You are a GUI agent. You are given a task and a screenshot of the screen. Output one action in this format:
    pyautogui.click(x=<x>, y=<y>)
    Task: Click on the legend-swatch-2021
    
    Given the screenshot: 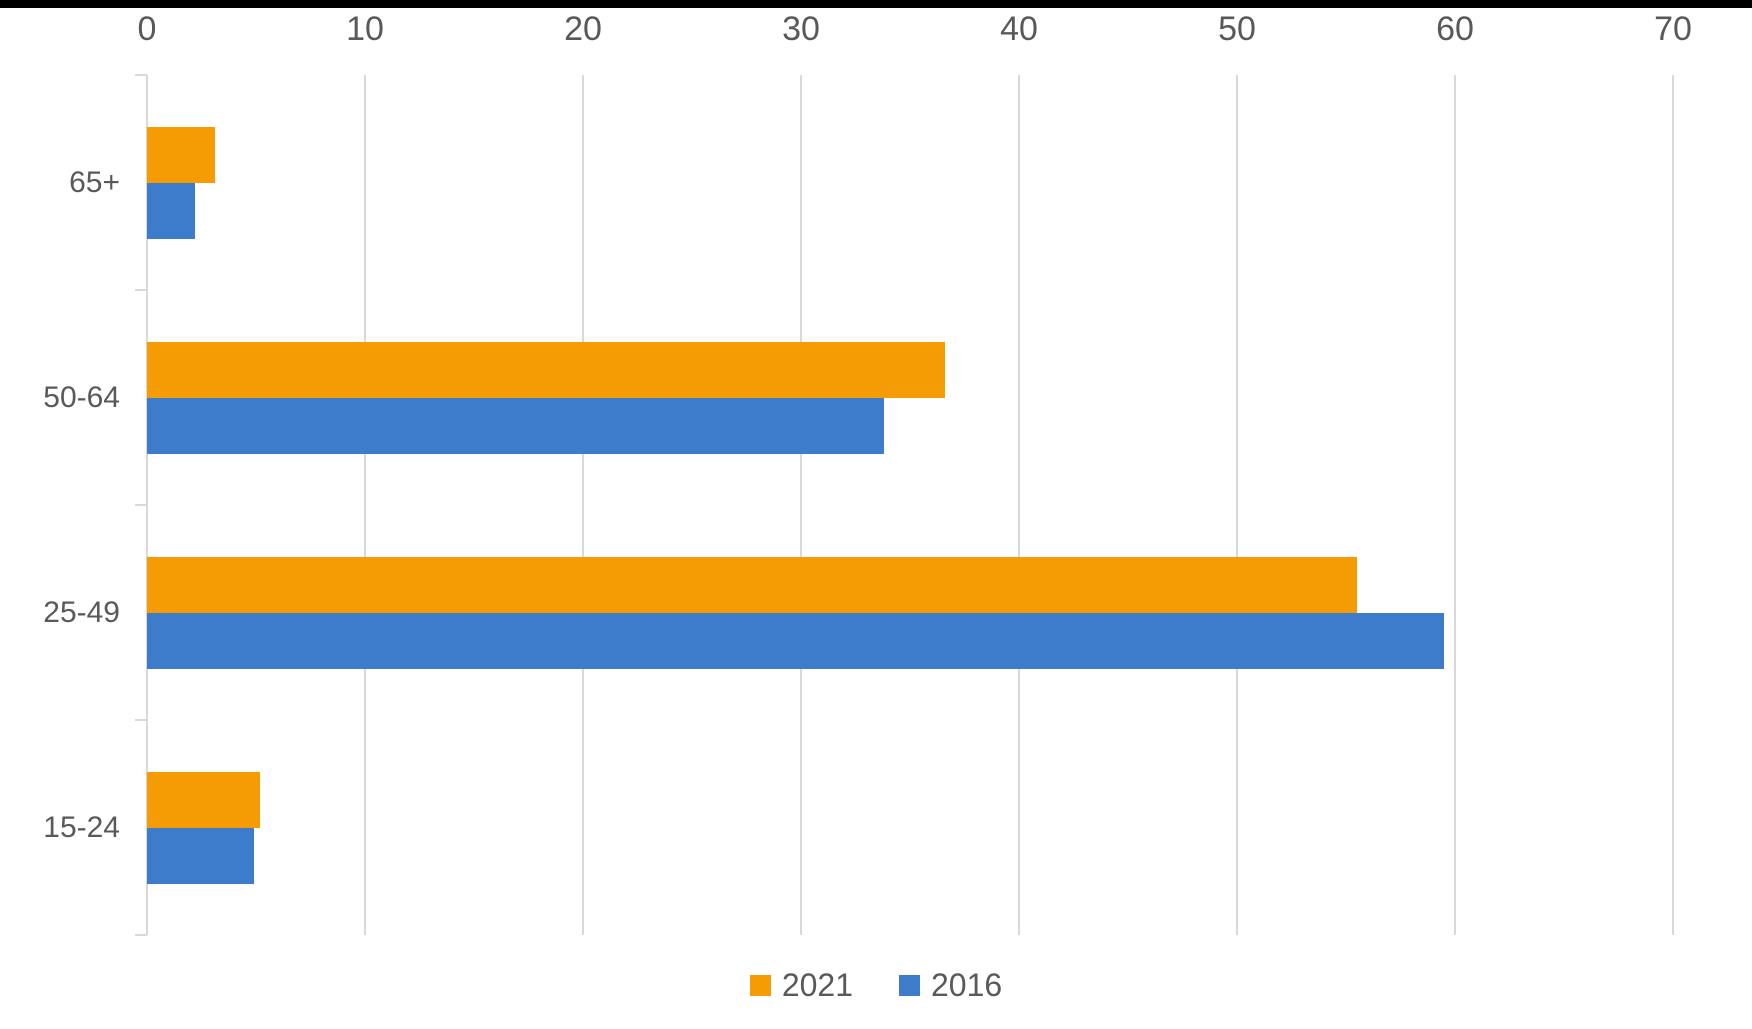 What is the action you would take?
    pyautogui.click(x=760, y=985)
    